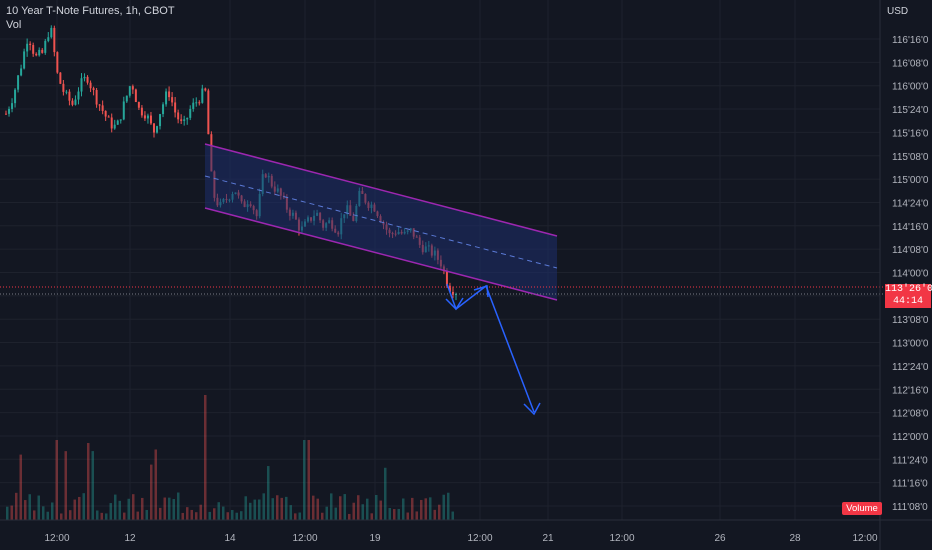  Describe the element at coordinates (910, 180) in the screenshot. I see `y-tick-label: 115'00'0` at that location.